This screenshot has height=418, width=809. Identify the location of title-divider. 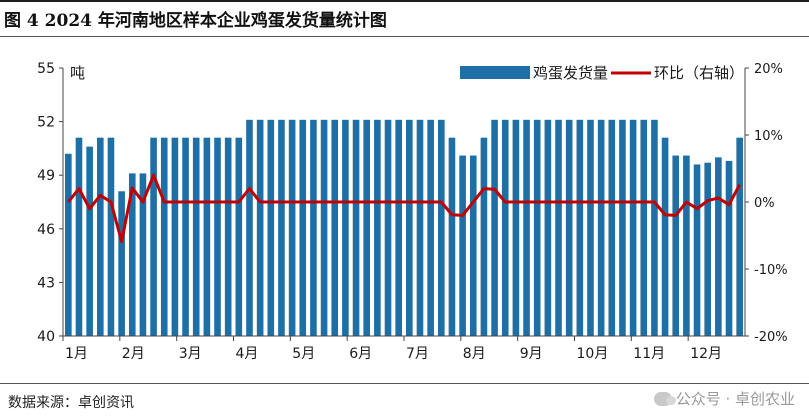
(404, 36).